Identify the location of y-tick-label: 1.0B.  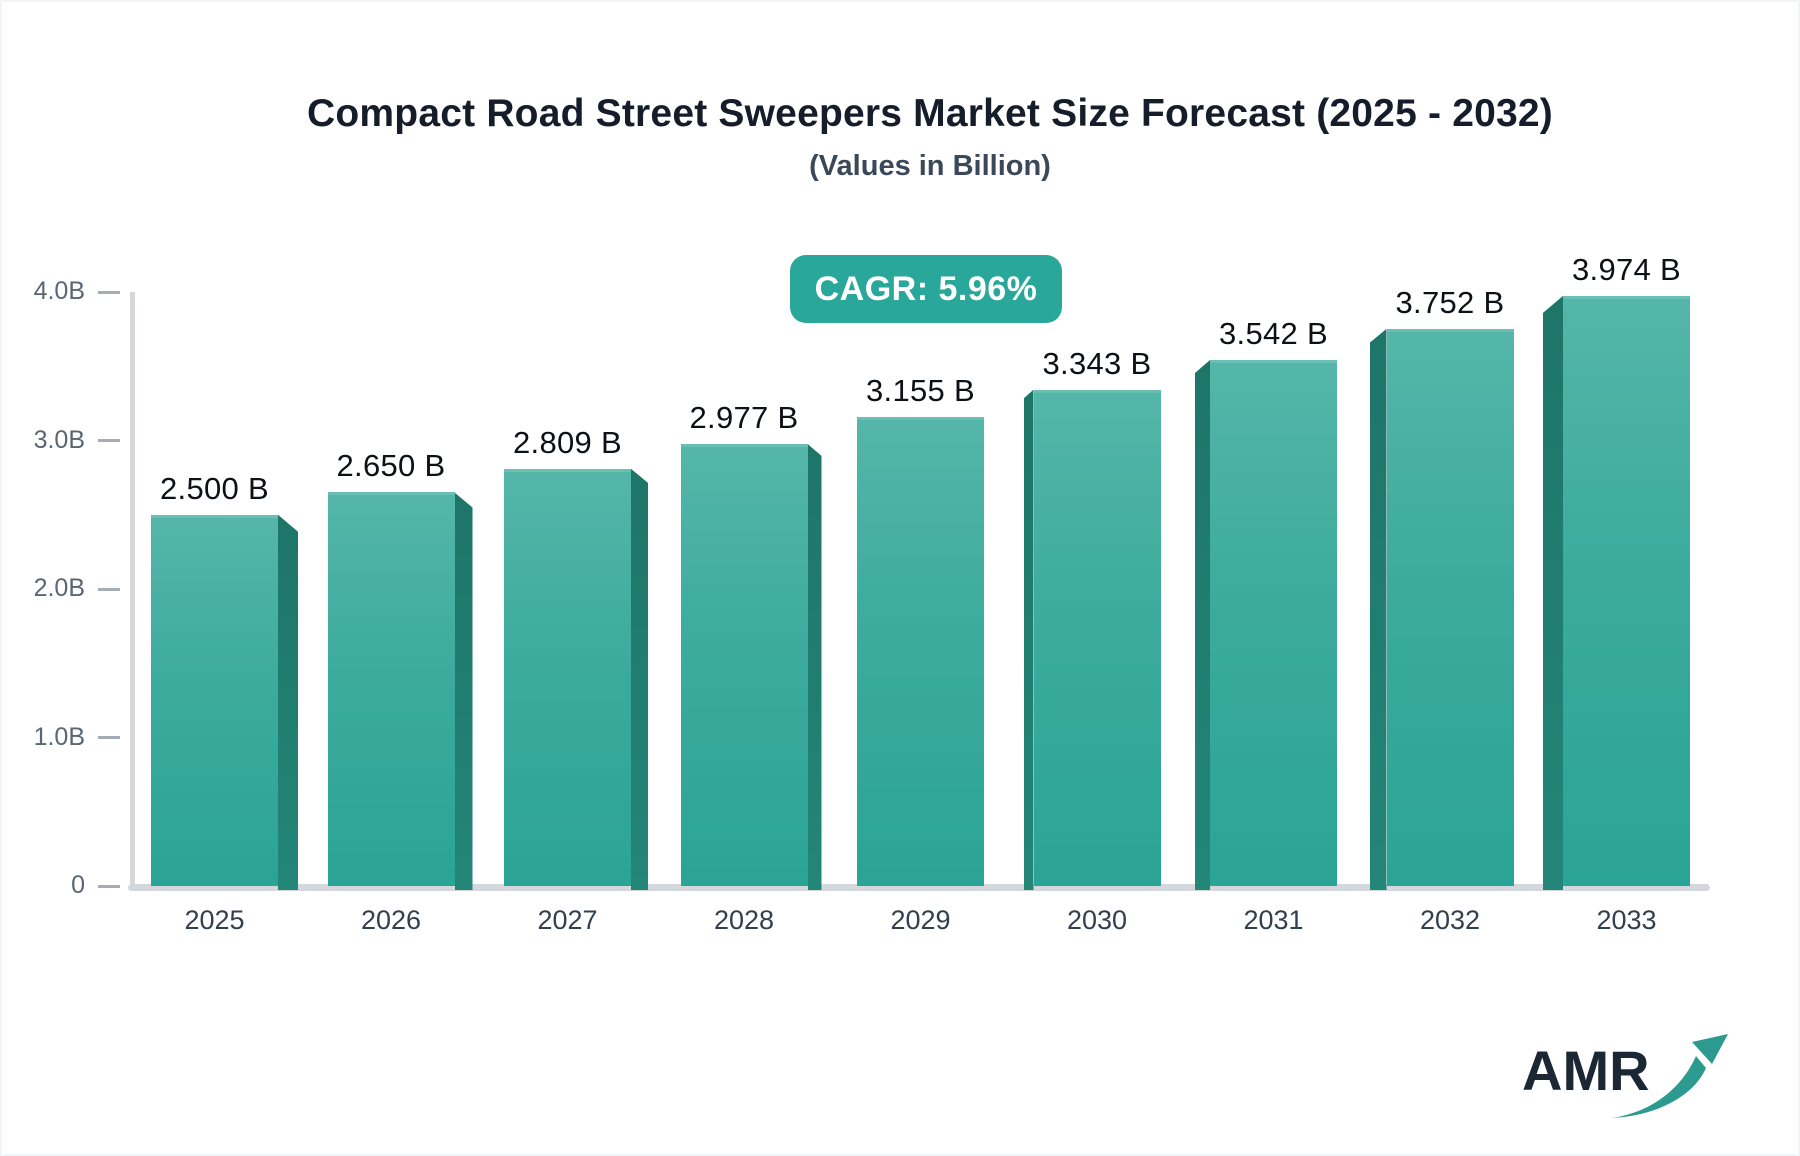
(59, 736).